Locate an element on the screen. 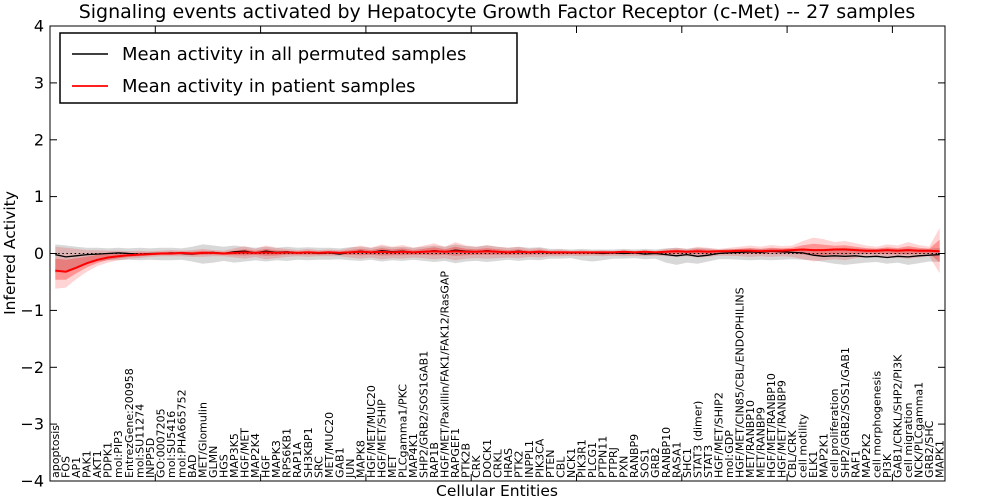 The image size is (1000, 500). x-category-label: JUN is located at coordinates (350, 468).